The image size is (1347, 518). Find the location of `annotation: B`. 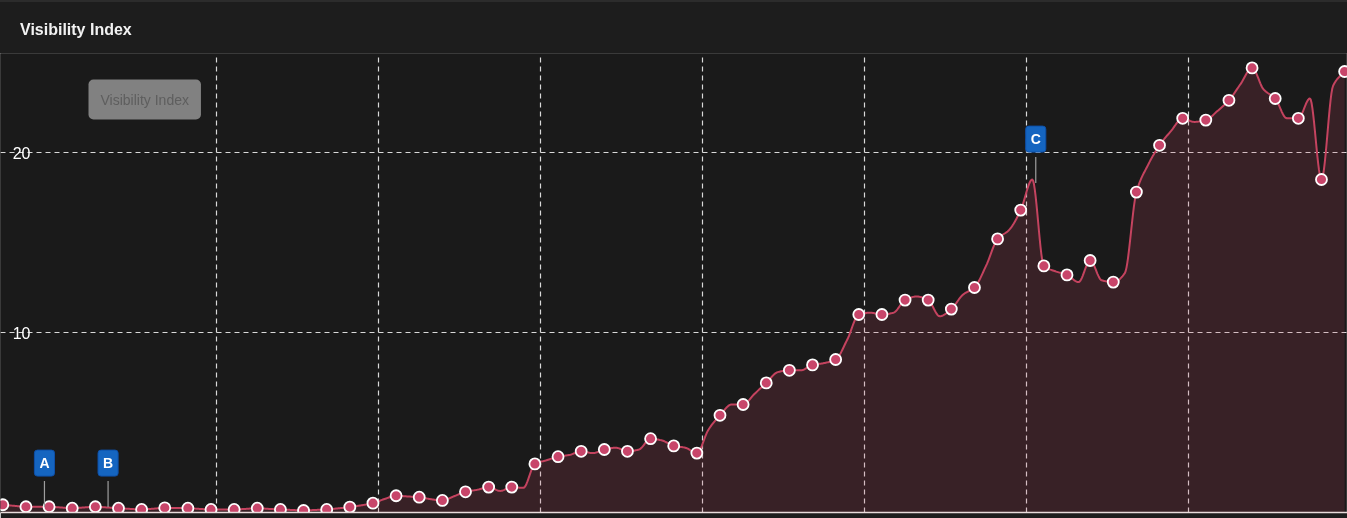

annotation: B is located at coordinates (108, 463).